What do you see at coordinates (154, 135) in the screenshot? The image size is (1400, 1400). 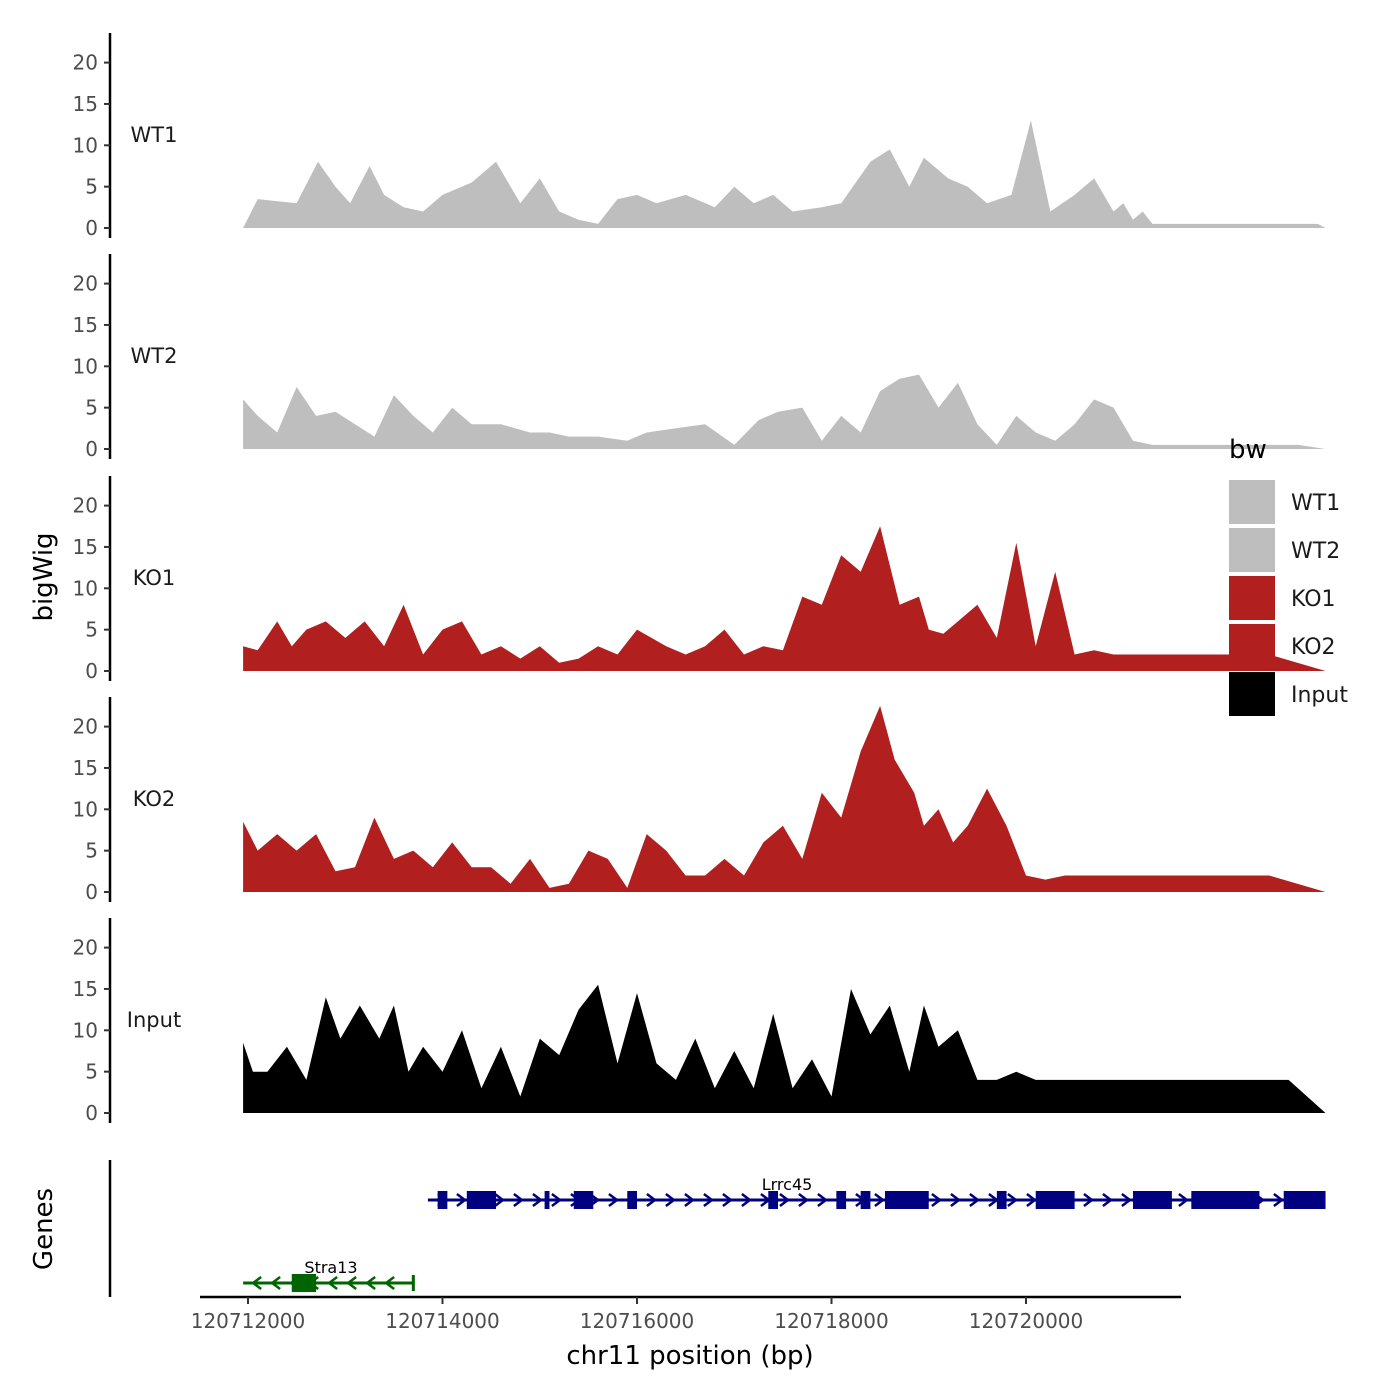 I see `track-label: WT1` at bounding box center [154, 135].